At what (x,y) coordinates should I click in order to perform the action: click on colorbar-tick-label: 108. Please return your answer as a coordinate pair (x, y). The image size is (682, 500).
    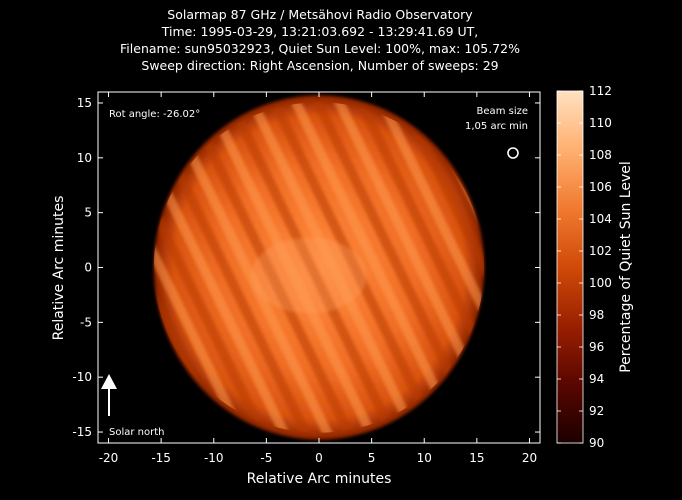
    Looking at the image, I should click on (600, 155).